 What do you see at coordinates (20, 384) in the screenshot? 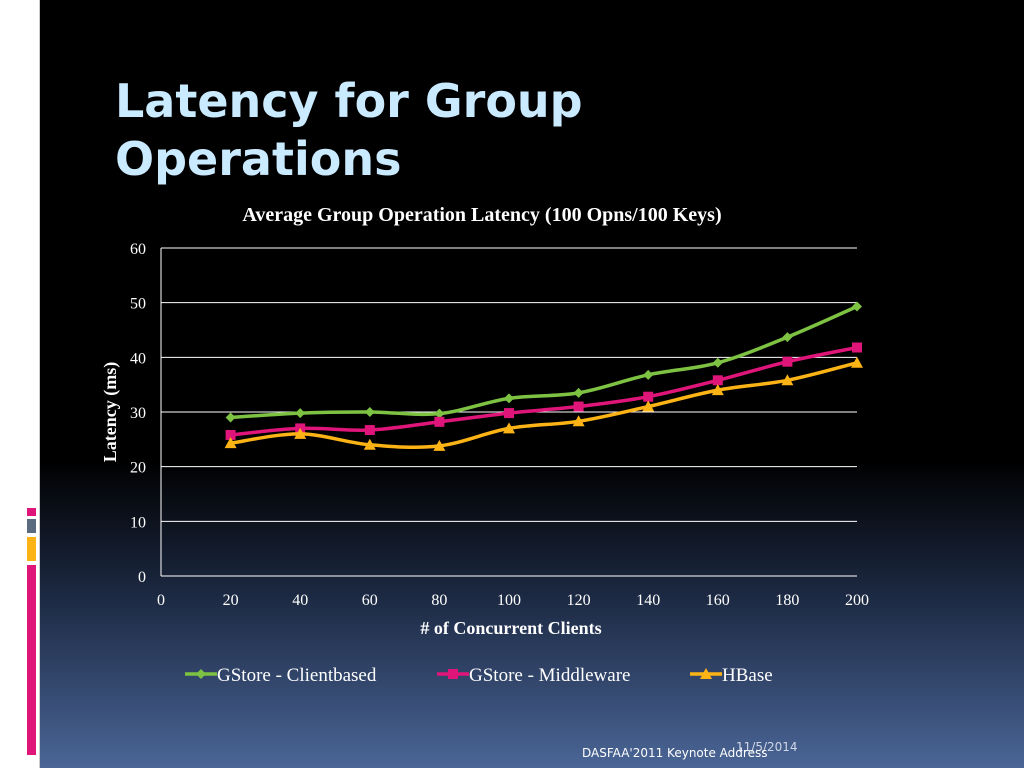
I see `left-white-strip` at bounding box center [20, 384].